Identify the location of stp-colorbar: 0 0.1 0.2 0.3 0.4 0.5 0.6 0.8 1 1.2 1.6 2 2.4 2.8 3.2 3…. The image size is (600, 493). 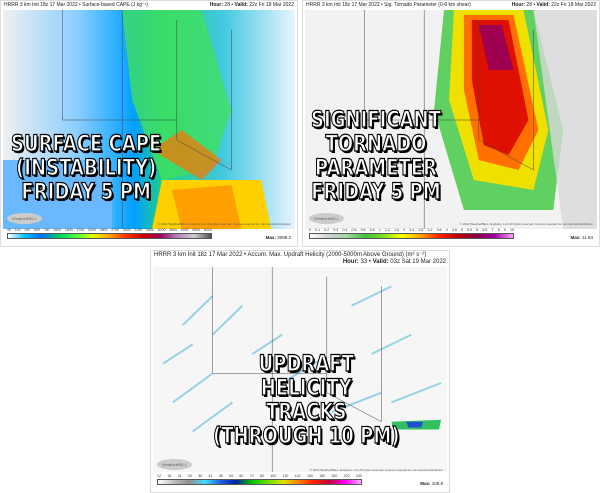
(411, 235).